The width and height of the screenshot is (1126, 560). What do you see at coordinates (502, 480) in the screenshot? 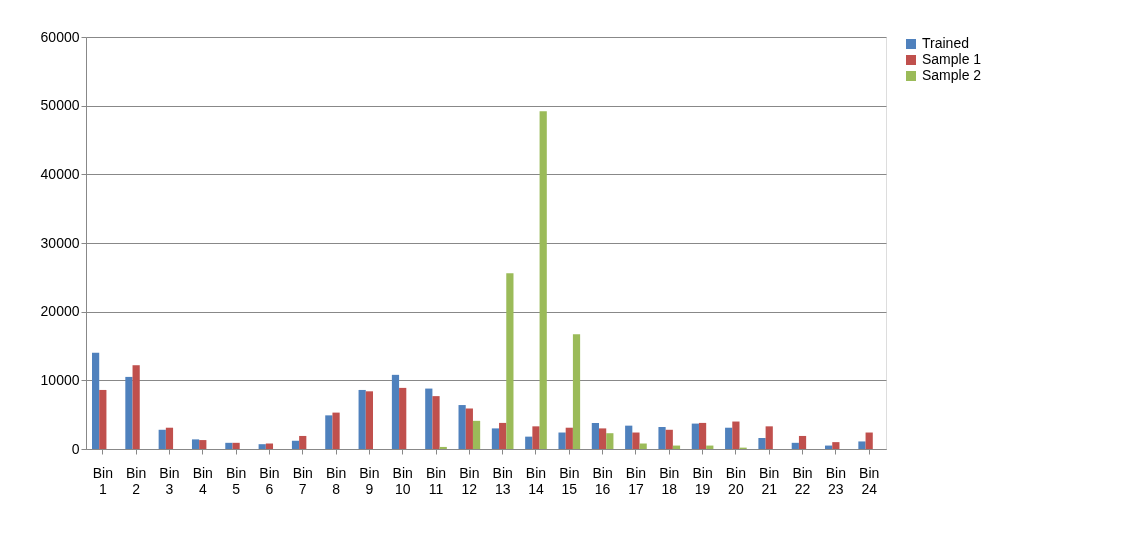
I see `x-tick-label: Bin 13` at bounding box center [502, 480].